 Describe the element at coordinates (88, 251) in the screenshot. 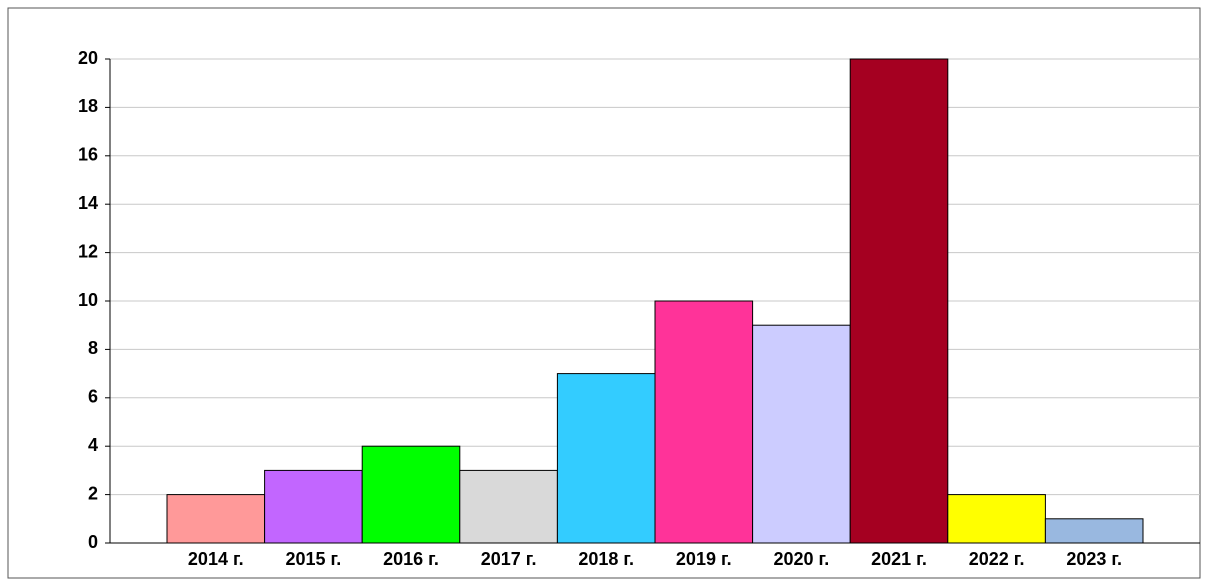

I see `y-tick-label: 12` at that location.